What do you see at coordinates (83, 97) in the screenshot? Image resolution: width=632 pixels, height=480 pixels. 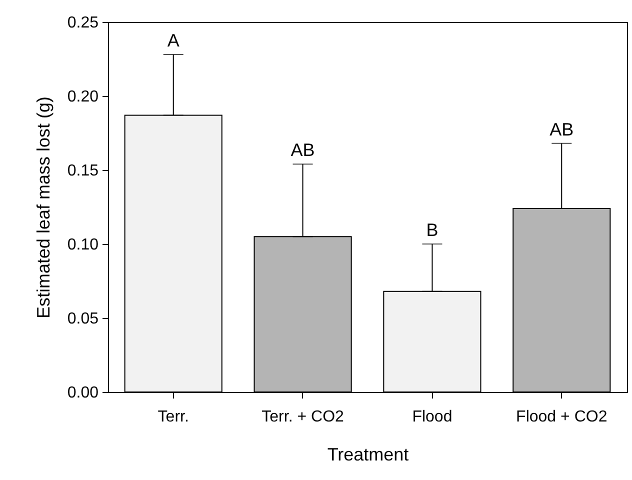 I see `y-tick-label: 0.20` at bounding box center [83, 97].